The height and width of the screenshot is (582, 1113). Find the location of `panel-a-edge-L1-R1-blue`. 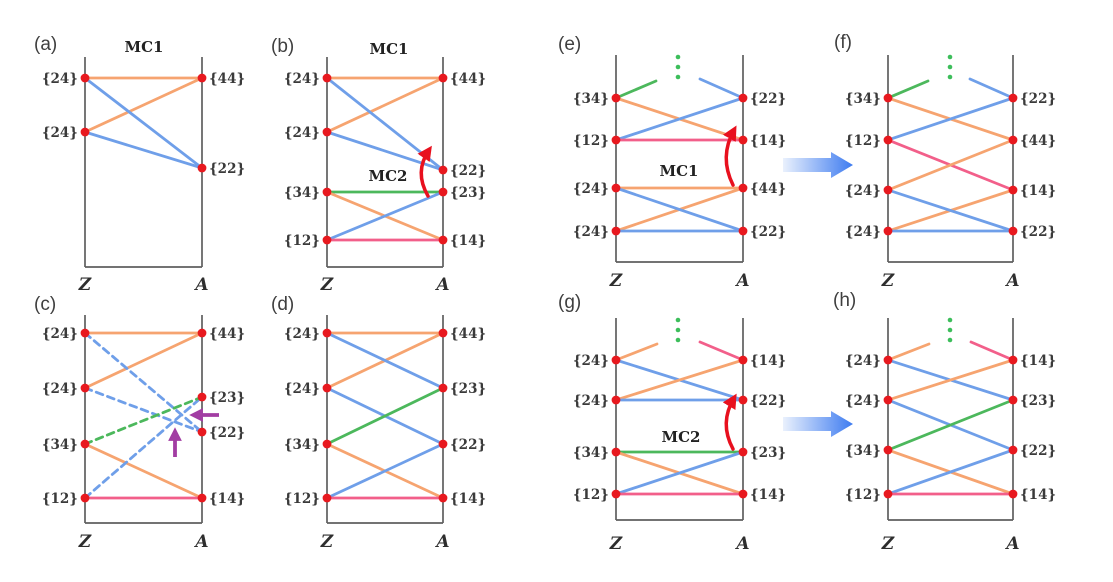

panel-a-edge-L1-R1-blue is located at coordinates (143, 150).